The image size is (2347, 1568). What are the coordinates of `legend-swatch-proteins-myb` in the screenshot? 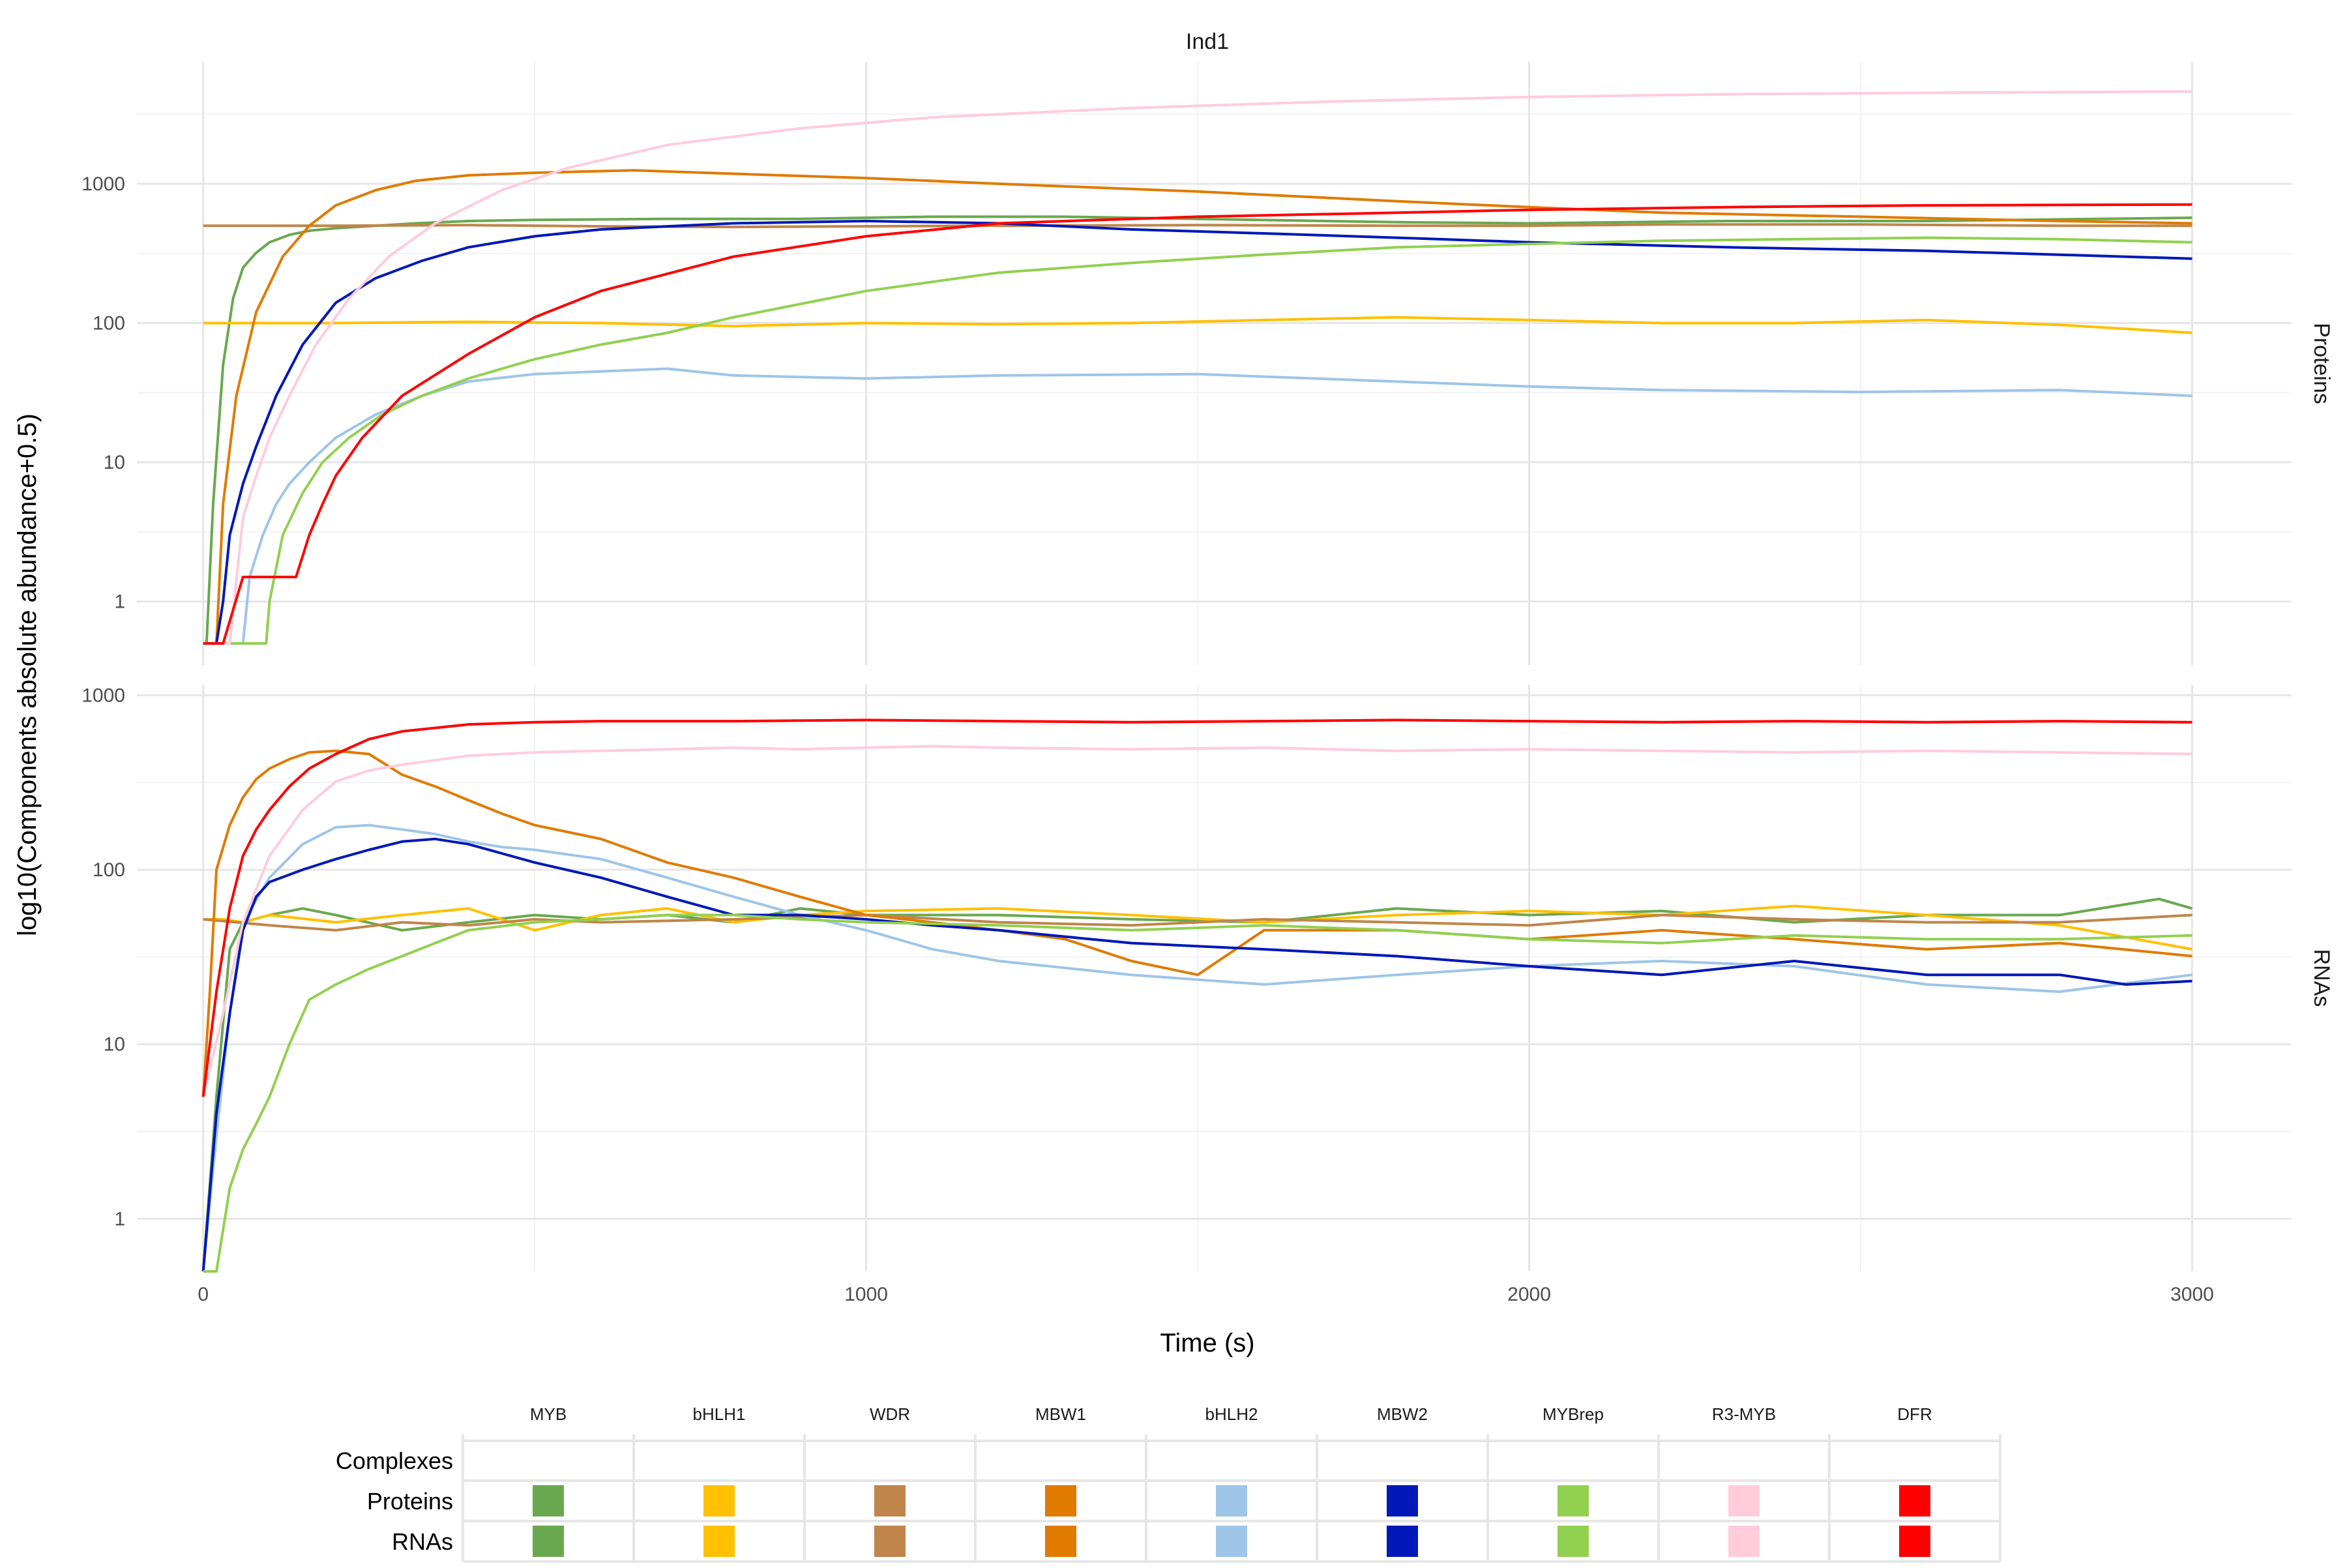 It's located at (548, 1501).